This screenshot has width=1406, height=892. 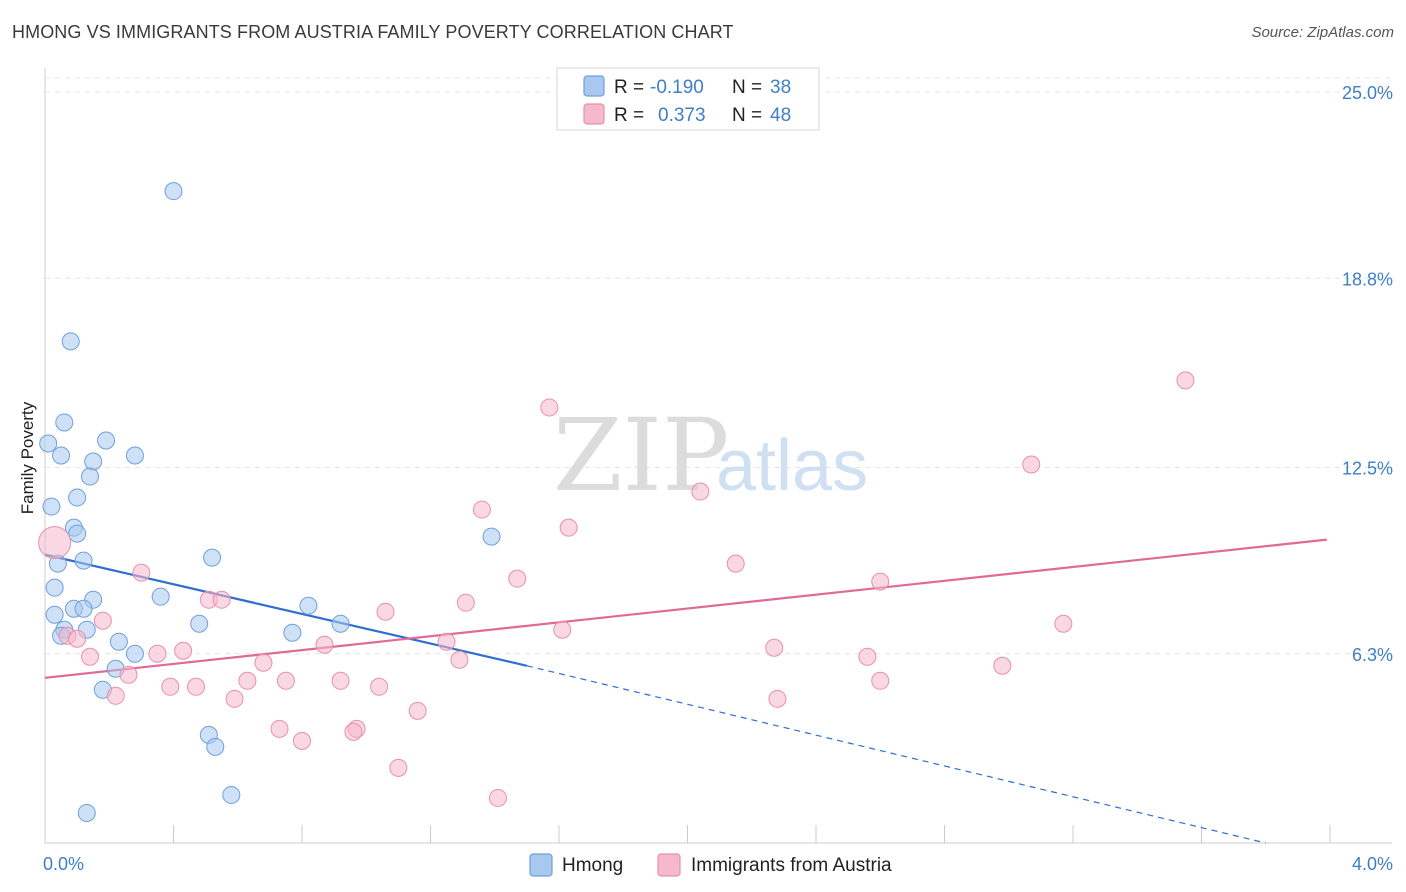 I want to click on legend-r-value-hmong: -0.190, so click(x=677, y=87).